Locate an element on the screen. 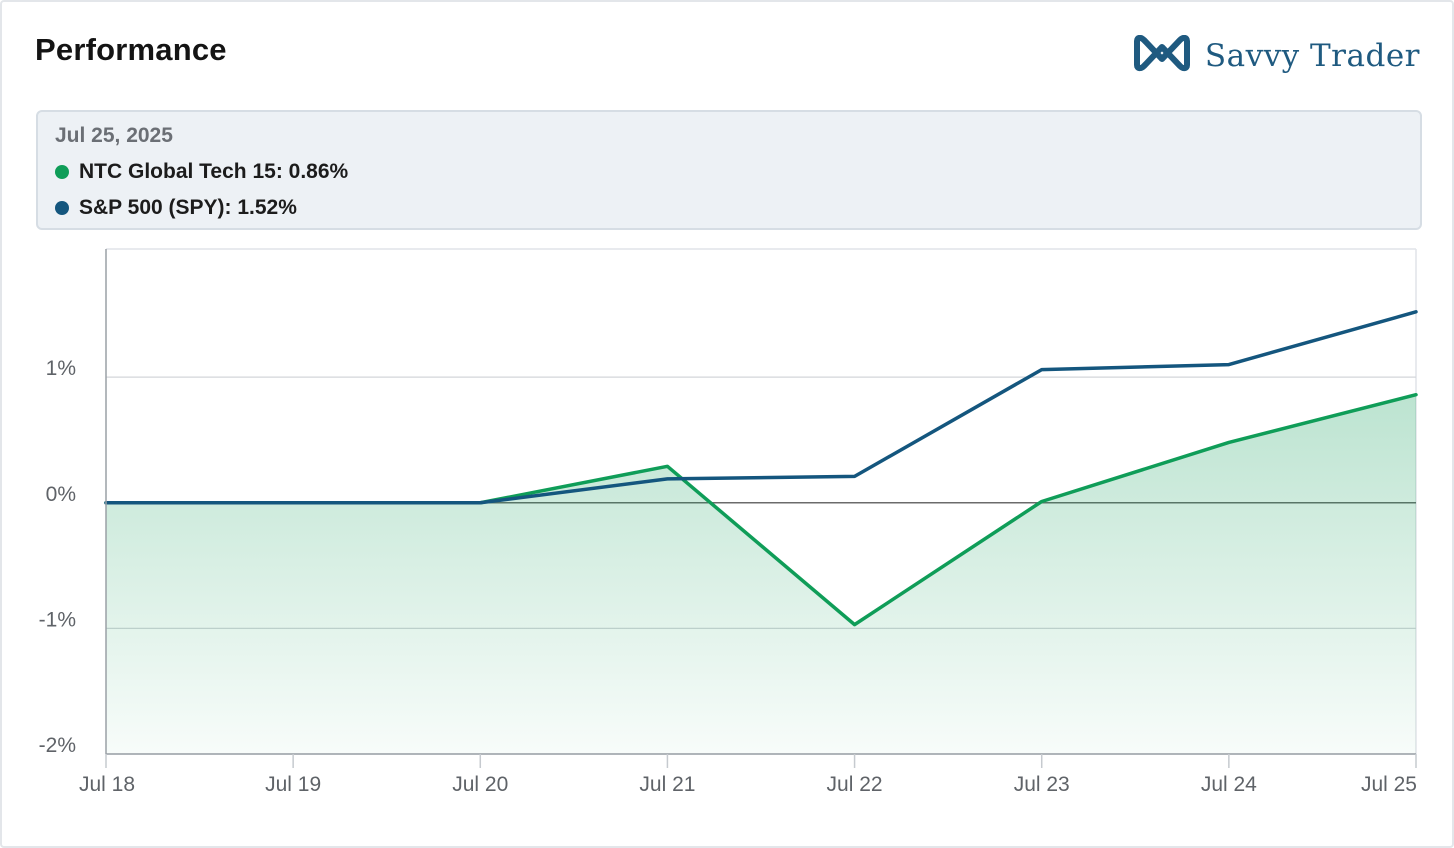  y-tick-label: -1% is located at coordinates (57, 619).